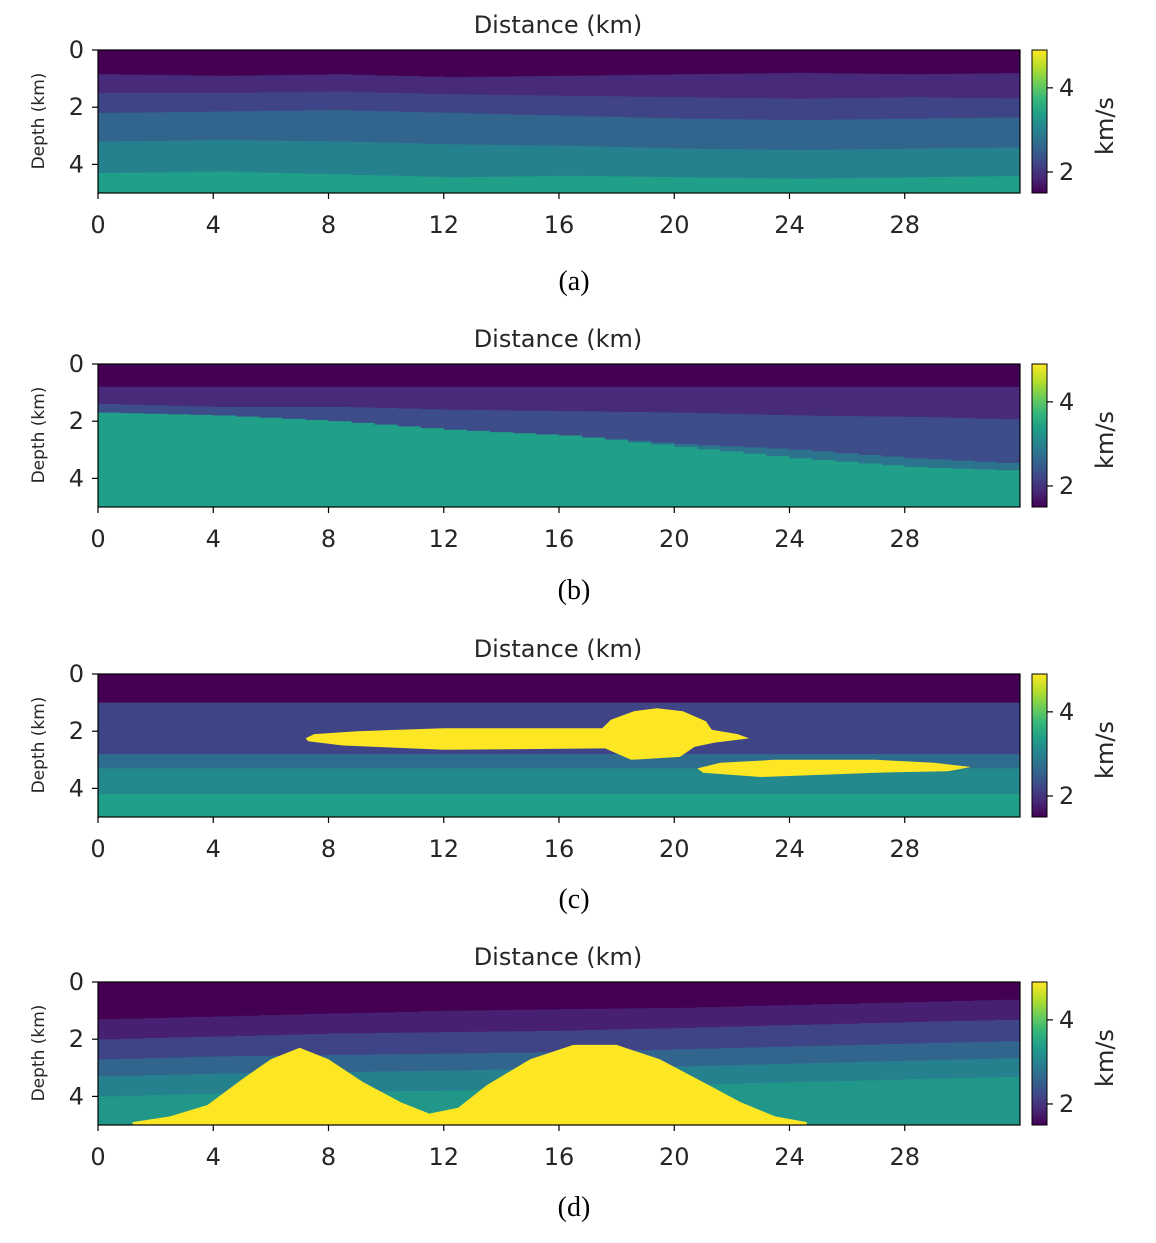  I want to click on panel-caption: (d), so click(574, 1207).